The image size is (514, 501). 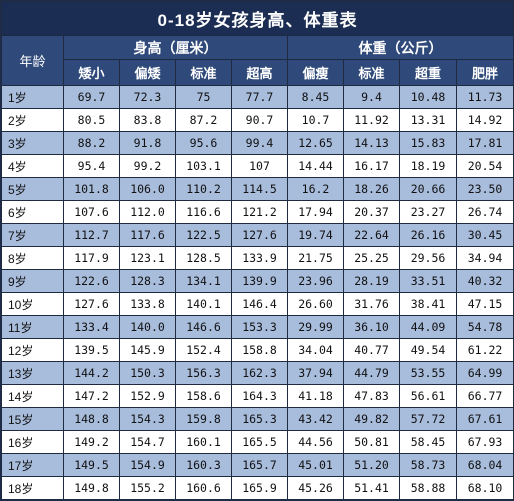 I want to click on weight-value-cell: 68.04, so click(x=484, y=465).